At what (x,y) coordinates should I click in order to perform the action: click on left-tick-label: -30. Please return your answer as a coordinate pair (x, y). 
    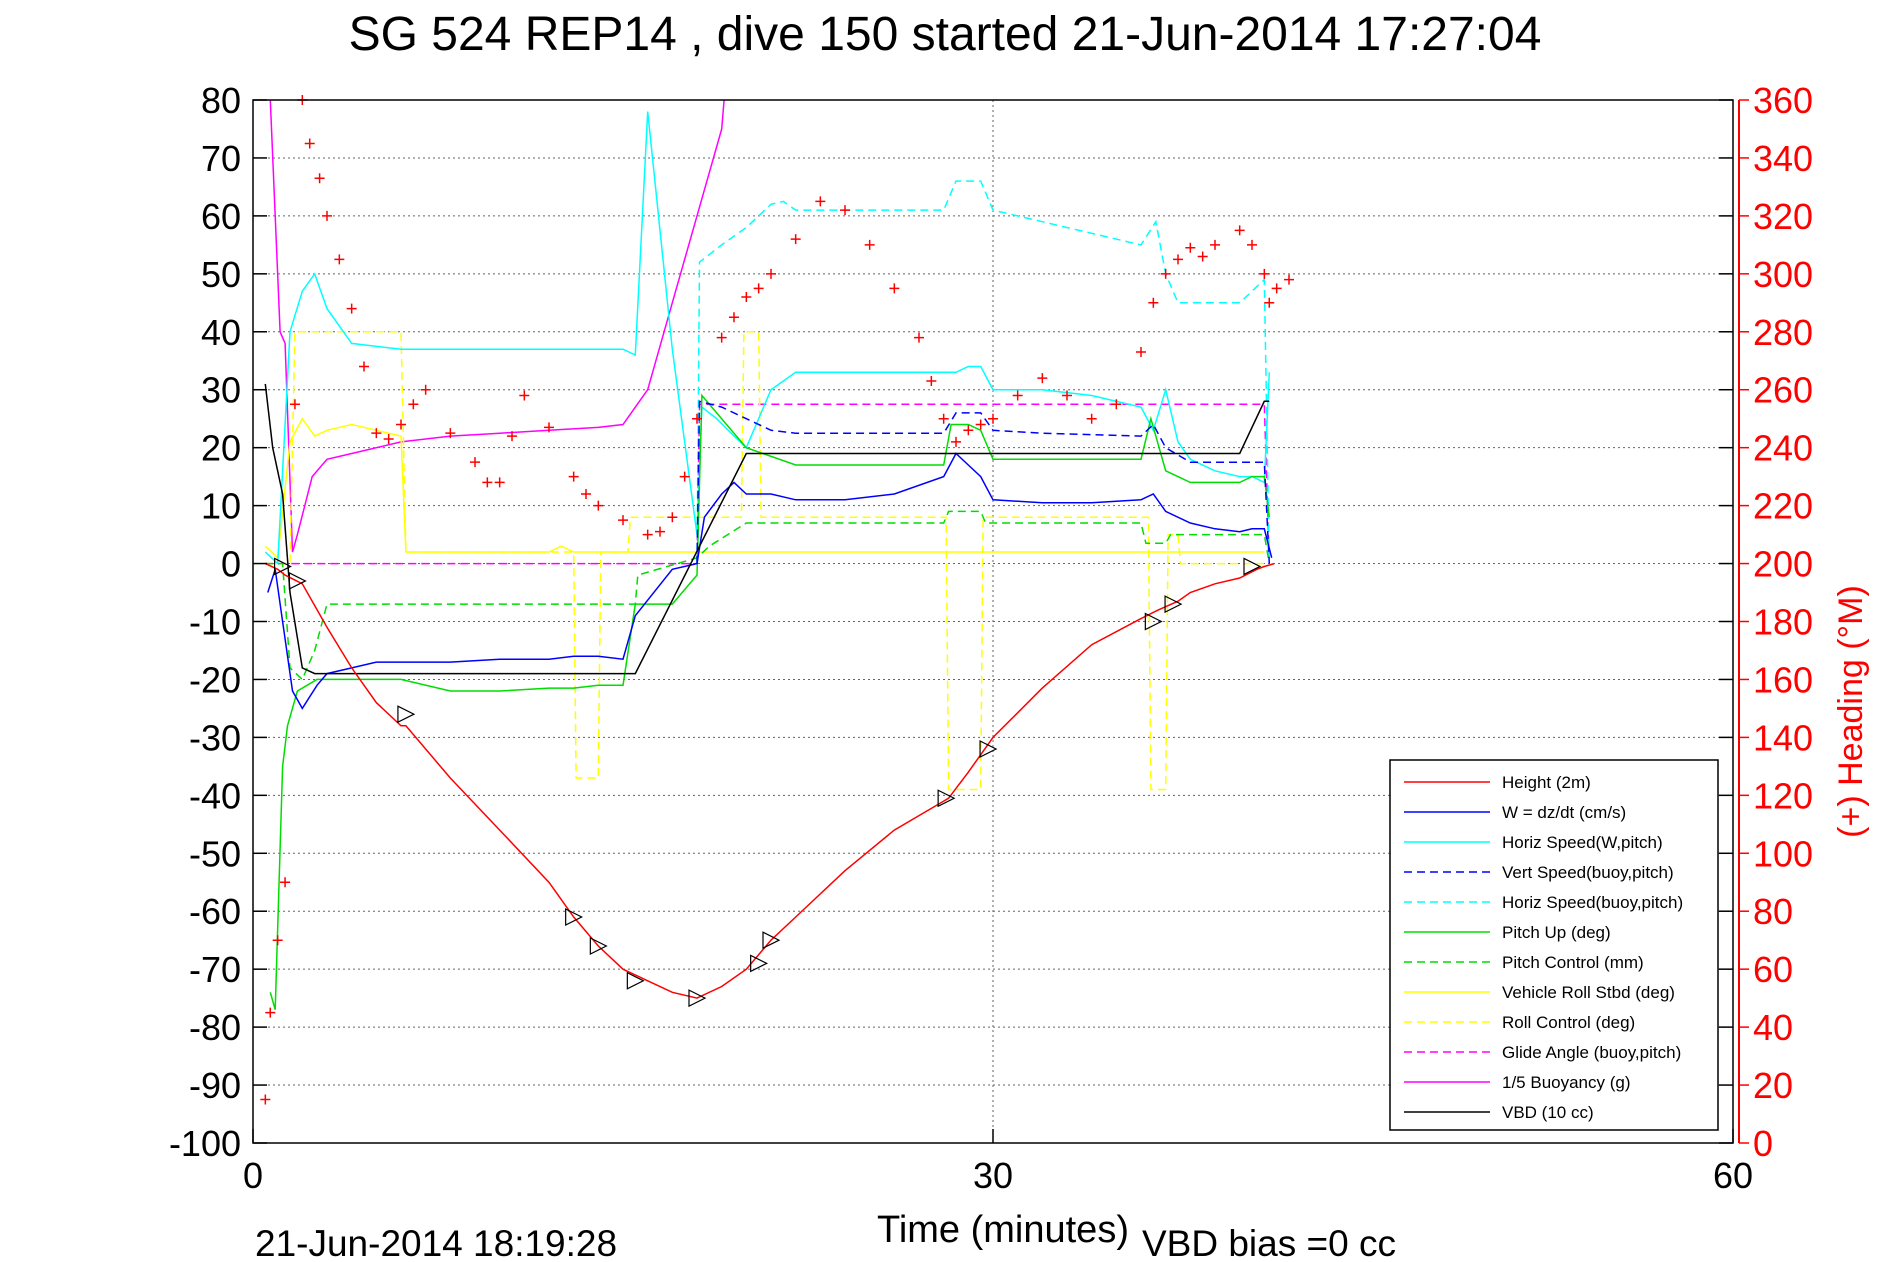
    Looking at the image, I should click on (215, 737).